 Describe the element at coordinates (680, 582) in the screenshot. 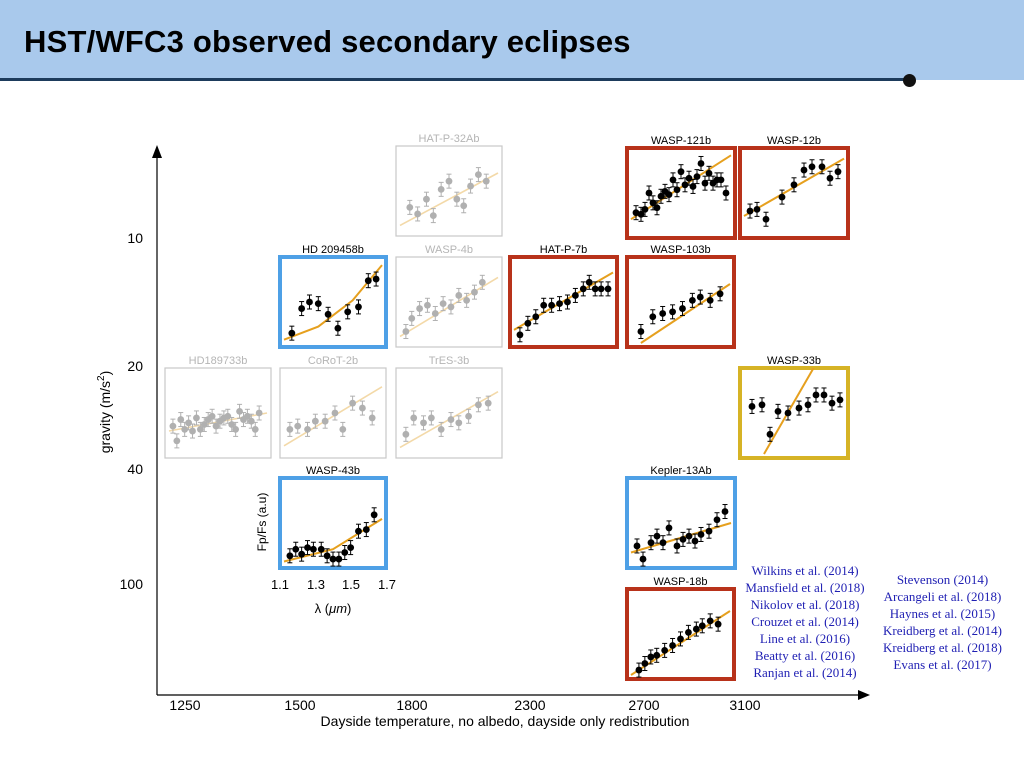

I see `panel-title: WASP-18b` at that location.